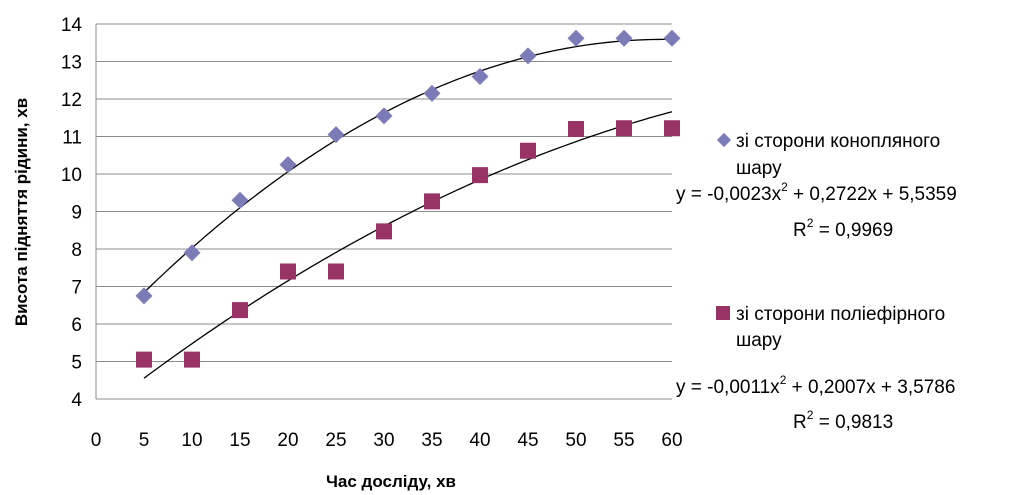 Image resolution: width=1029 pixels, height=495 pixels. Describe the element at coordinates (810, 223) in the screenshot. I see `trend-r2-hemp-sup: 2` at that location.